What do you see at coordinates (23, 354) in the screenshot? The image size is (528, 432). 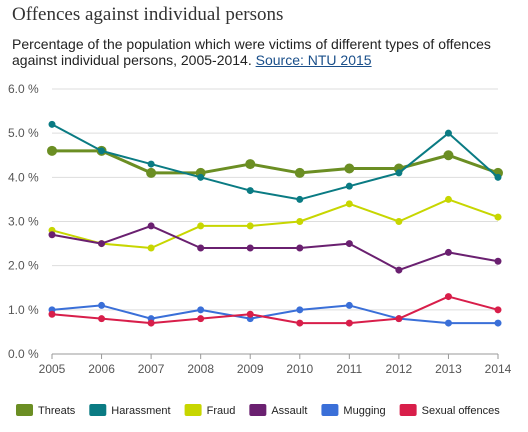 I see `y-tick-label: 0.0 %` at bounding box center [23, 354].